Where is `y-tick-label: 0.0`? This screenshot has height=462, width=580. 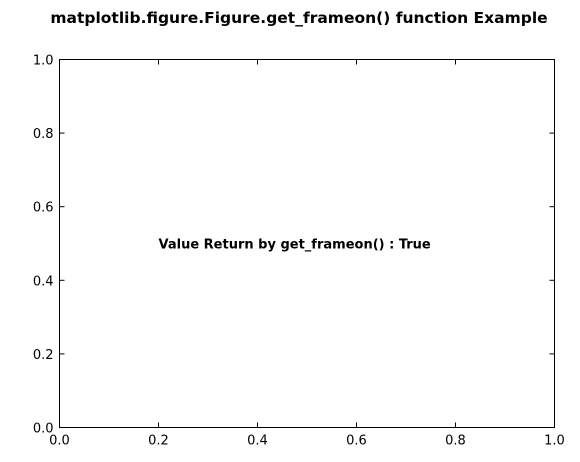 y-tick-label: 0.0 is located at coordinates (43, 429).